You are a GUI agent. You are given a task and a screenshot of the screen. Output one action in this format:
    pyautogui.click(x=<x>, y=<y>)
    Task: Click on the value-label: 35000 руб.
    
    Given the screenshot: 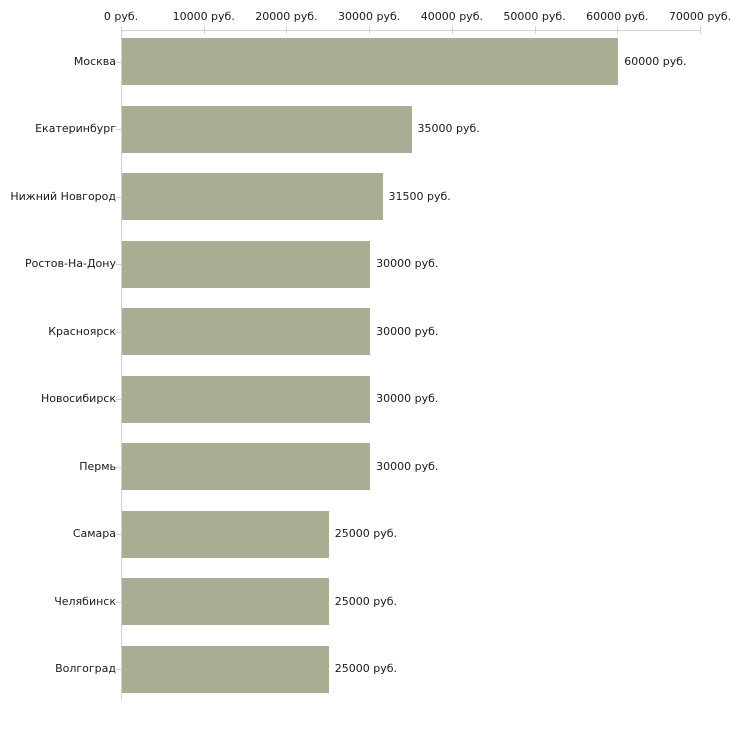 What is the action you would take?
    pyautogui.click(x=448, y=128)
    